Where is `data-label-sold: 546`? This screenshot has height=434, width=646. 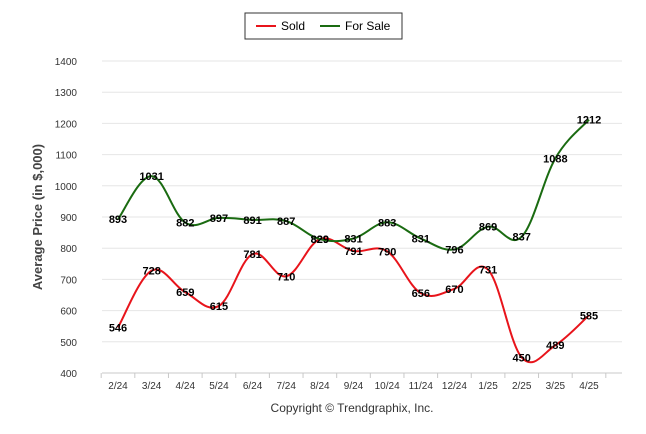
data-label-sold: 546 is located at coordinates (118, 328).